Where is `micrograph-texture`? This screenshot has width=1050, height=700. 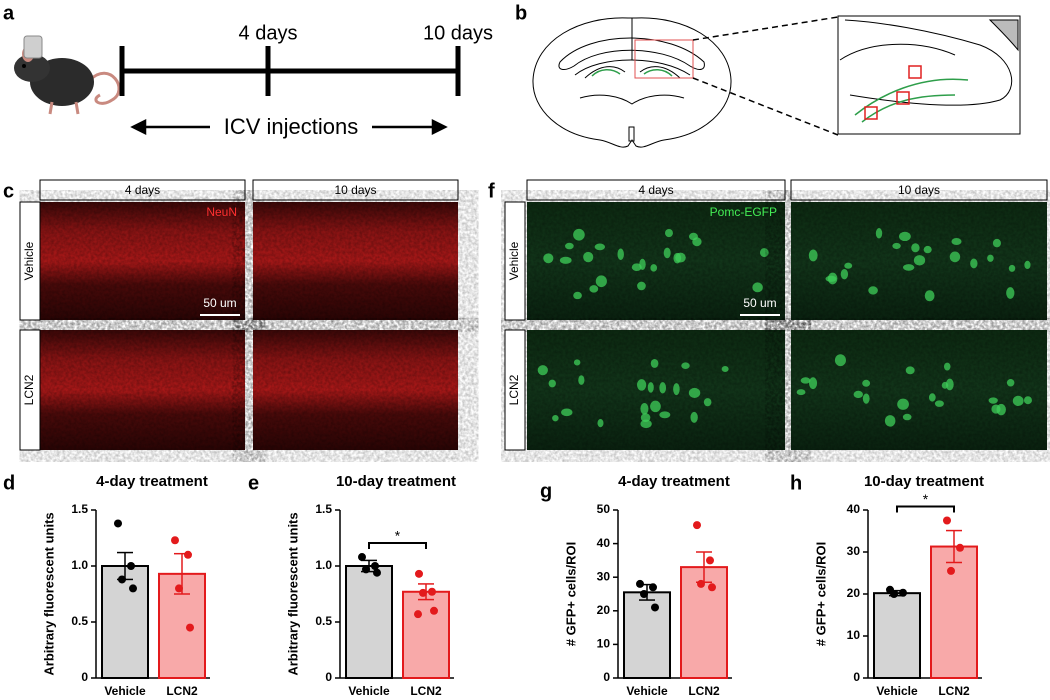 micrograph-texture is located at coordinates (919, 390).